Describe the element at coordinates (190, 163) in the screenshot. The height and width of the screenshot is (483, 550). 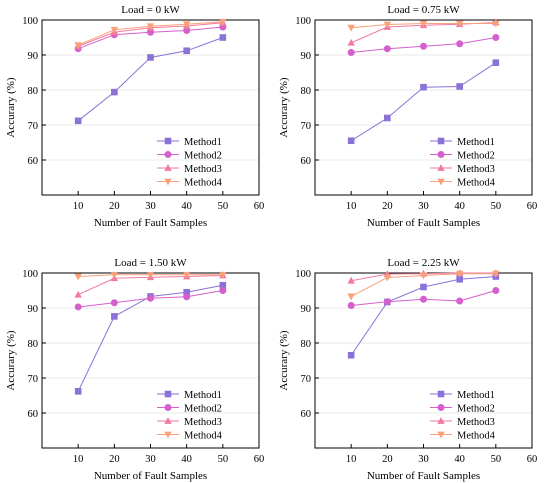
I see `legend: Method1 Method2 Method3 Method4` at that location.